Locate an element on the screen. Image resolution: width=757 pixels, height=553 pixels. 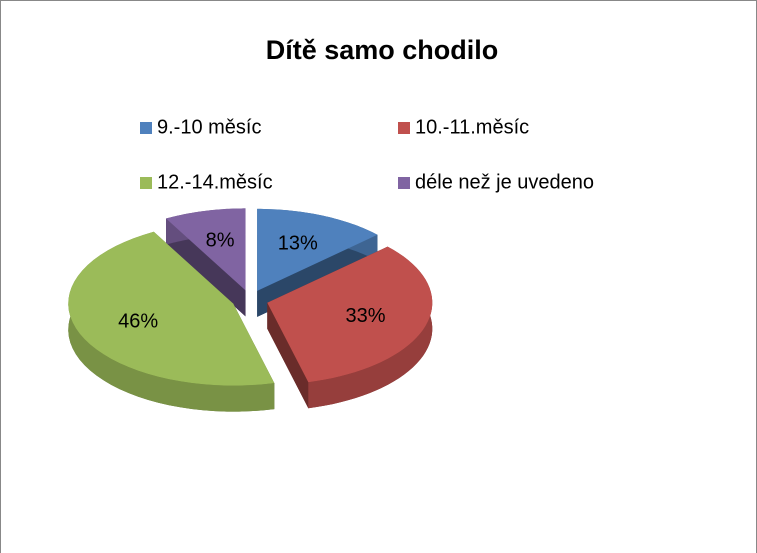
legend-label: 10.-11.měsíc is located at coordinates (472, 127).